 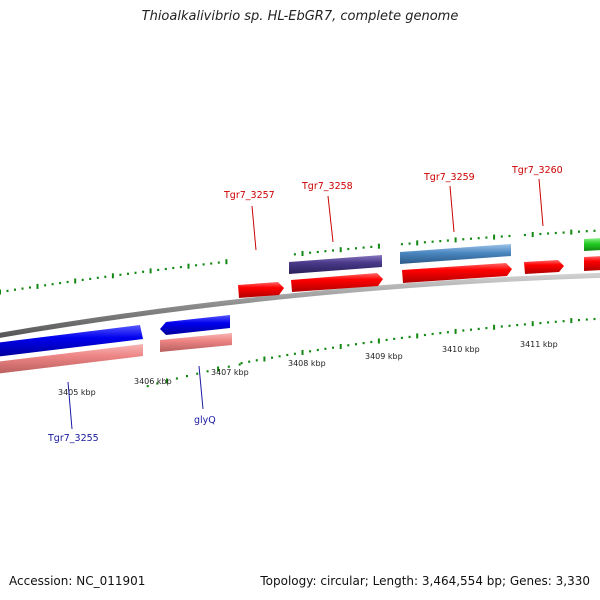 What do you see at coordinates (539, 344) in the screenshot?
I see `tick-label-3411: 3411 kbp` at bounding box center [539, 344].